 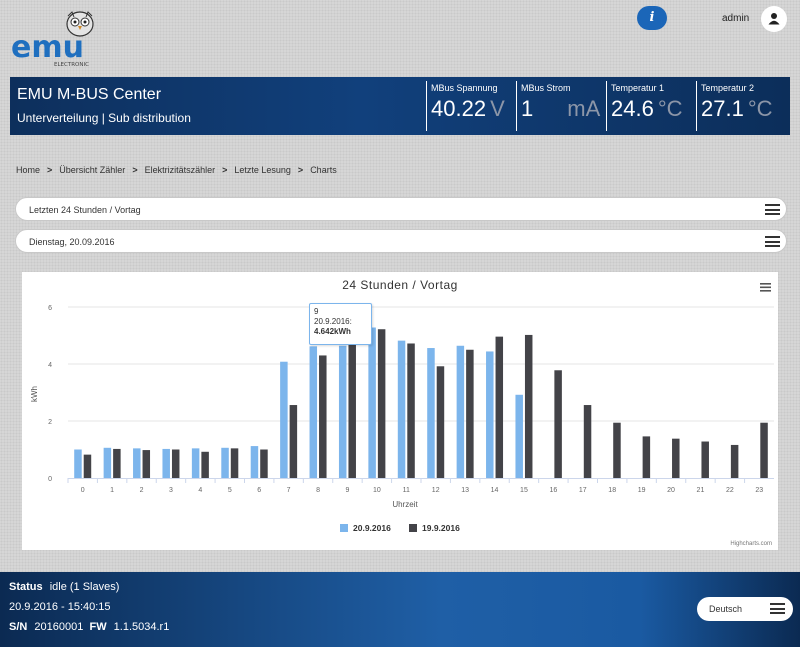 I want to click on metric-label: Temperatur 1, so click(x=638, y=88).